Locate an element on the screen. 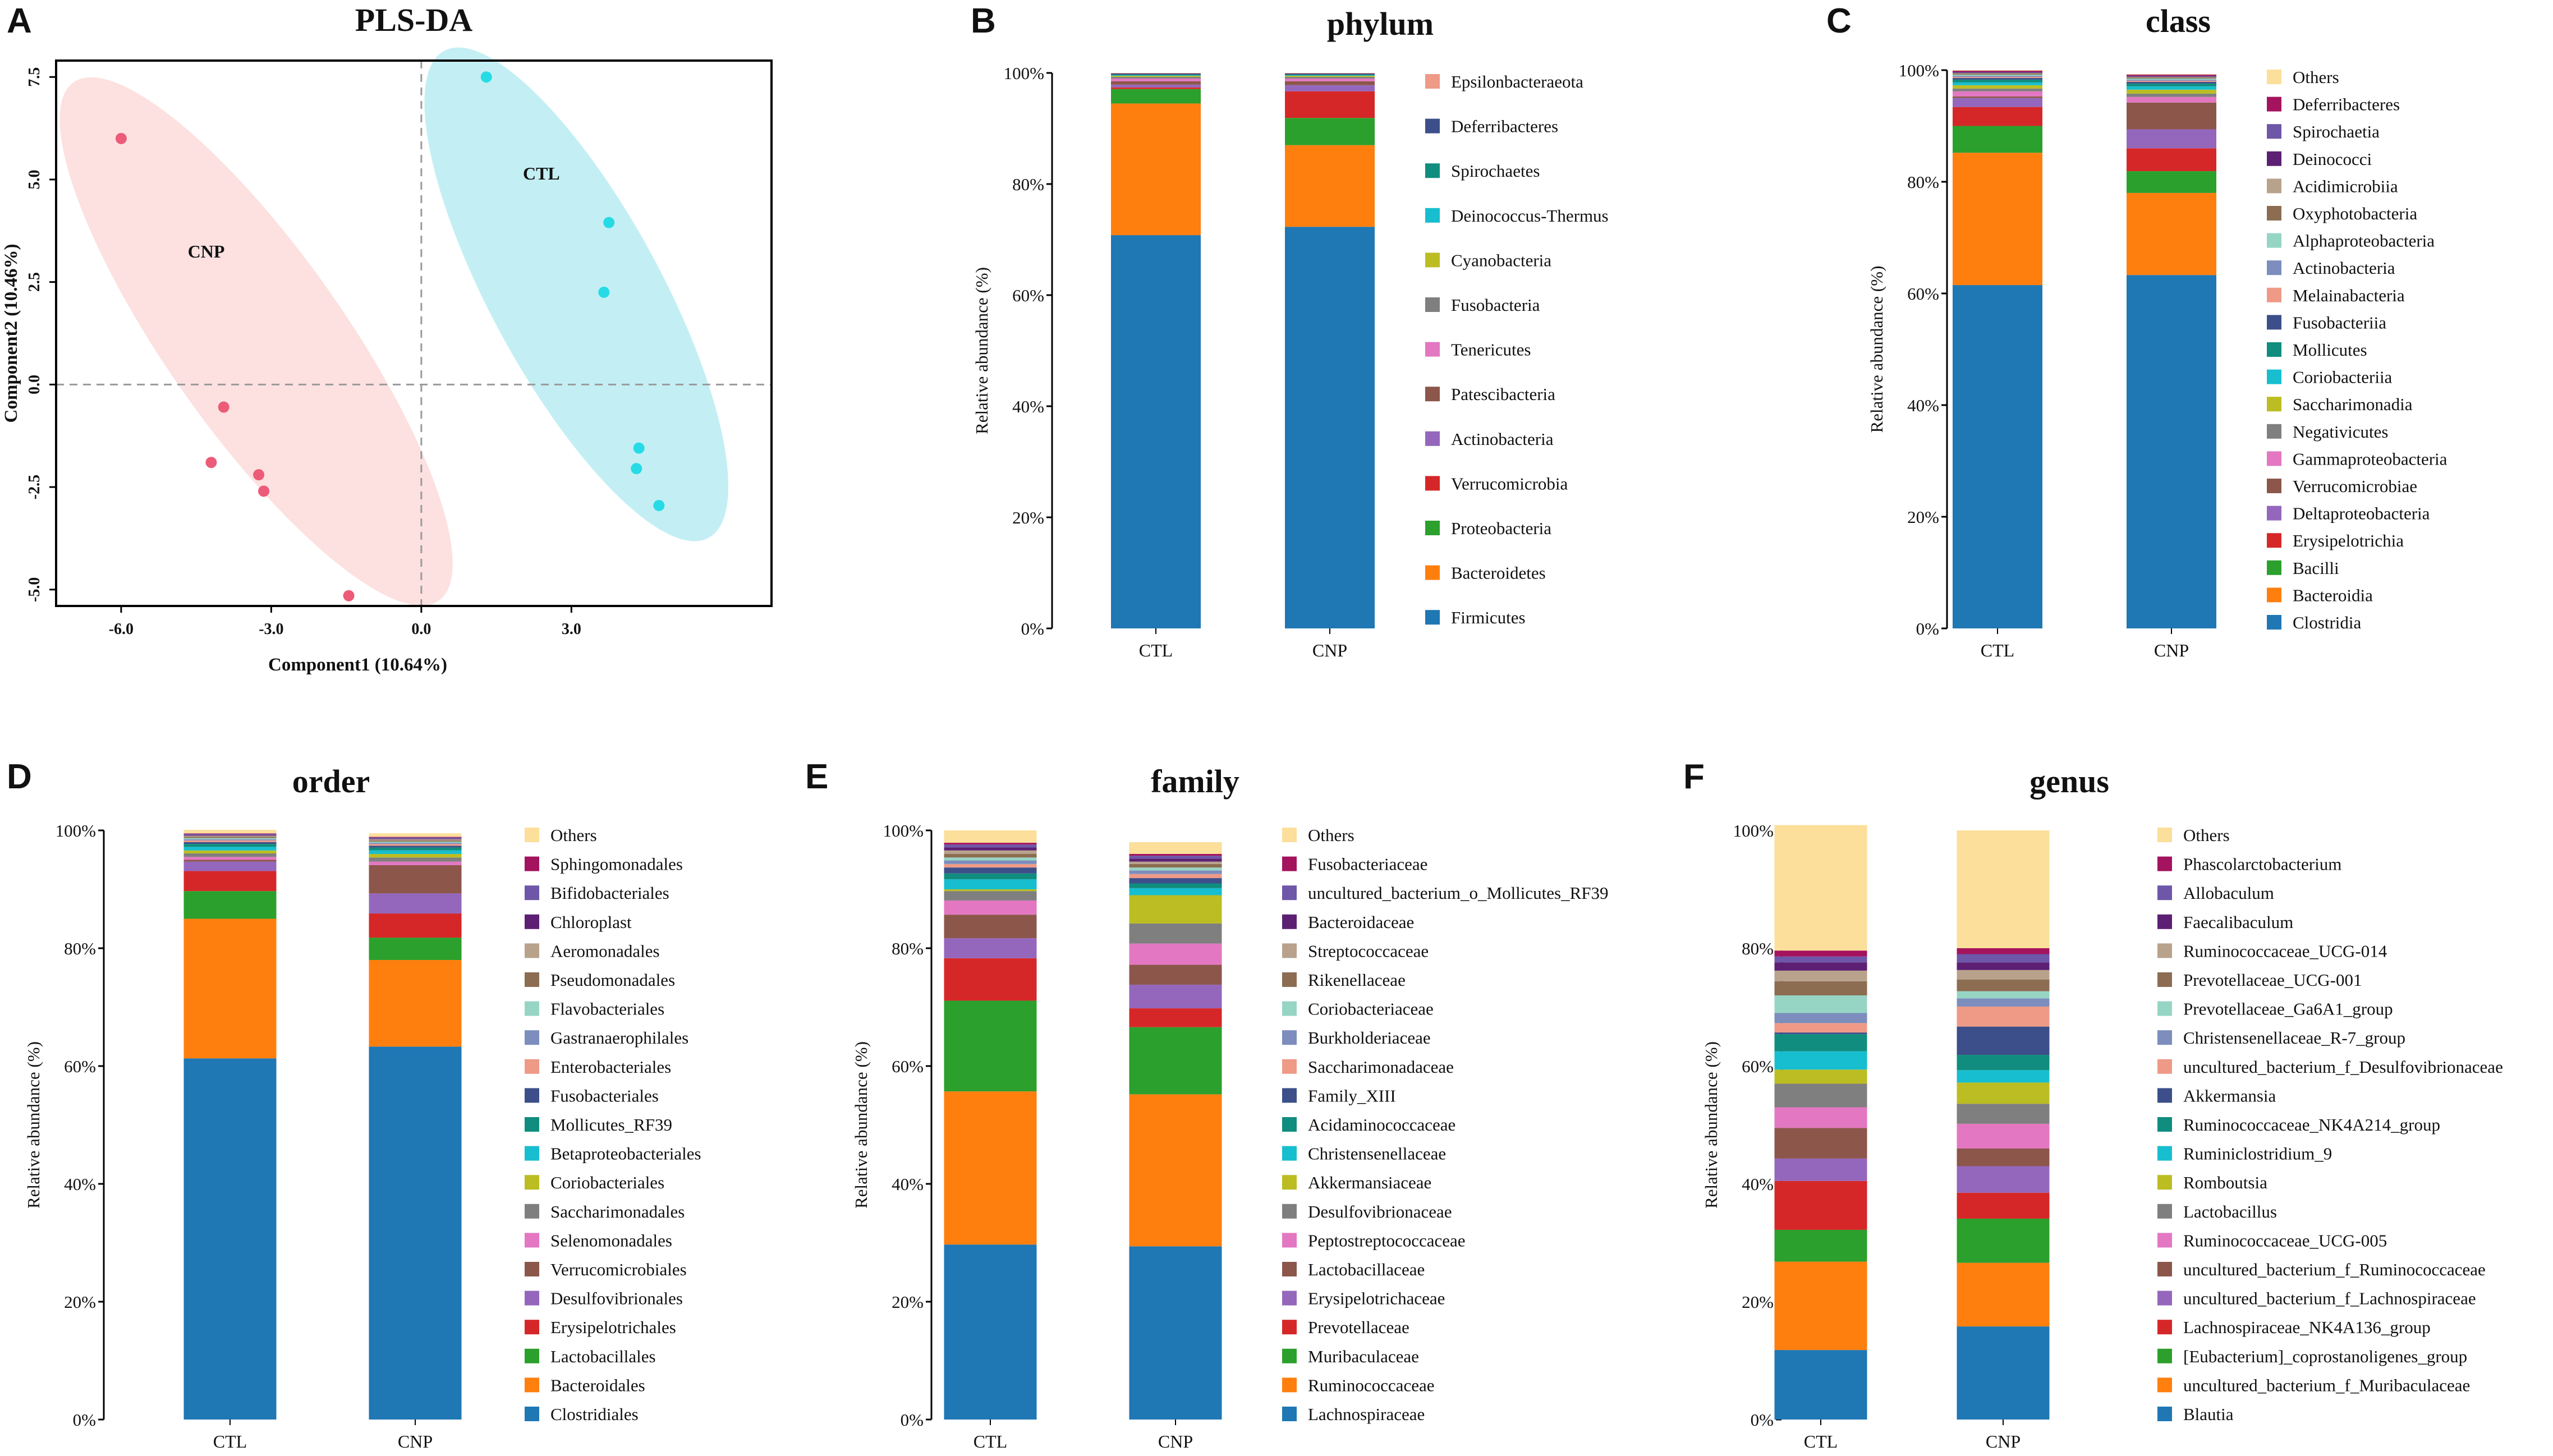  legend-label: Deltaproteobacteria is located at coordinates (2362, 513).